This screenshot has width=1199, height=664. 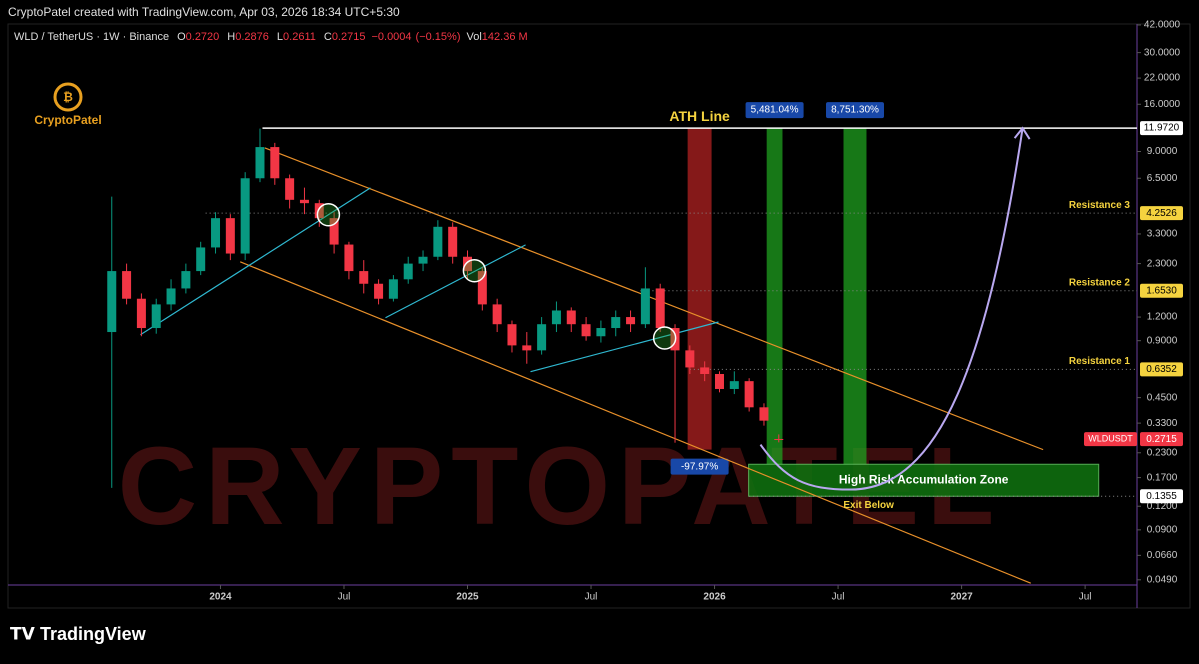 What do you see at coordinates (220, 597) in the screenshot?
I see `x-tick-label: 2024` at bounding box center [220, 597].